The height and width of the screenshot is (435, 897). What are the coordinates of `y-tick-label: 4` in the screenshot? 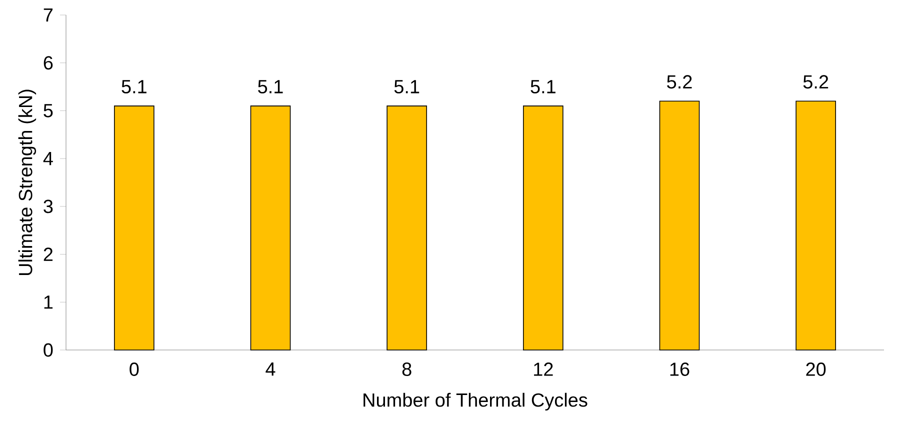 It's located at (48, 159).